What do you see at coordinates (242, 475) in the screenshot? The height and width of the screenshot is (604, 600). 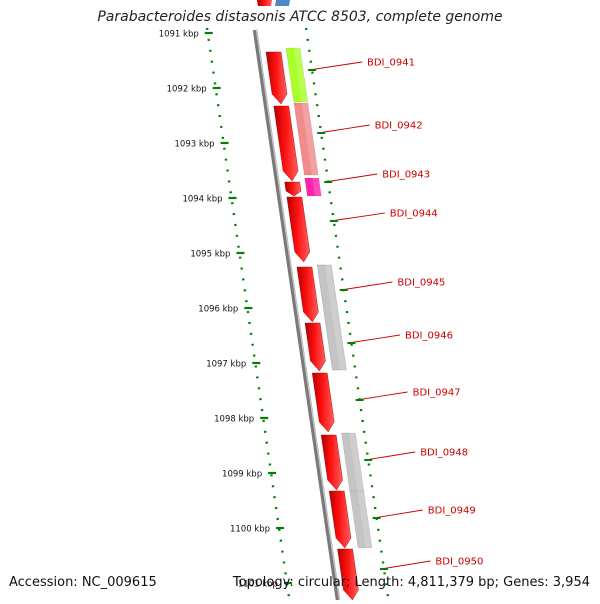 I see `tick-label: 1099 kbp` at bounding box center [242, 475].